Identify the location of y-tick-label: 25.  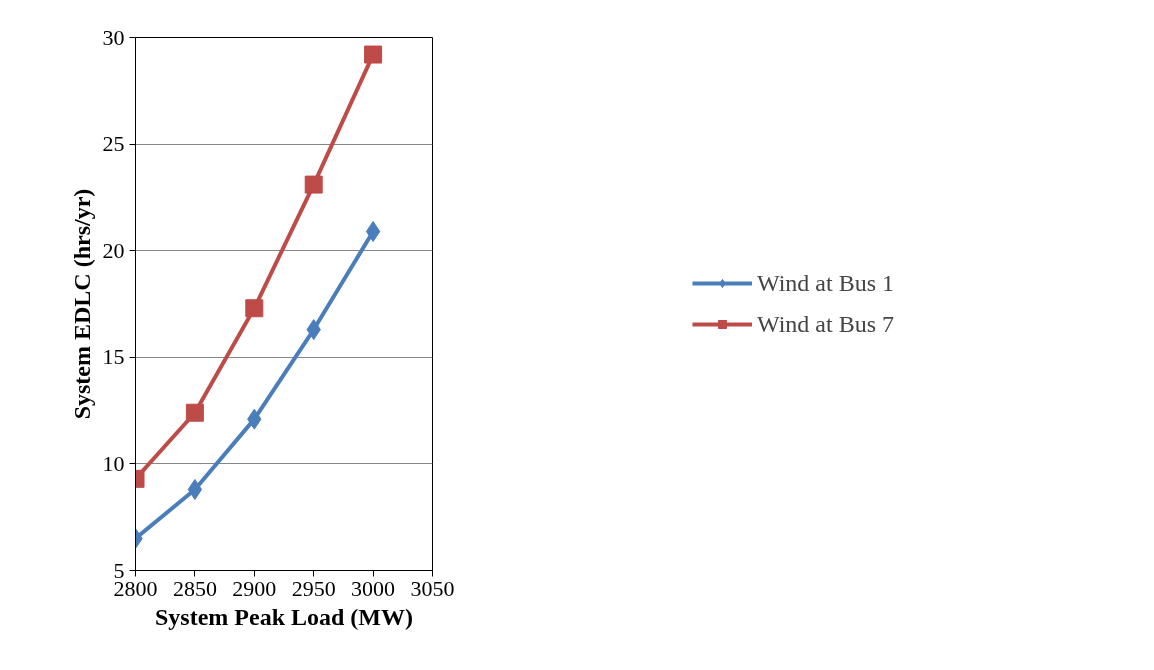
(113, 144).